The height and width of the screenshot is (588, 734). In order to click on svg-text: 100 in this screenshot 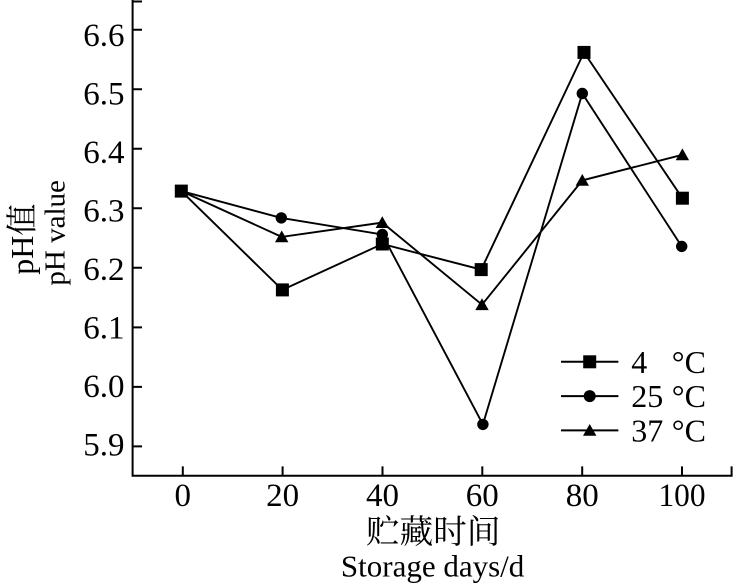, I will do `click(682, 496)`.